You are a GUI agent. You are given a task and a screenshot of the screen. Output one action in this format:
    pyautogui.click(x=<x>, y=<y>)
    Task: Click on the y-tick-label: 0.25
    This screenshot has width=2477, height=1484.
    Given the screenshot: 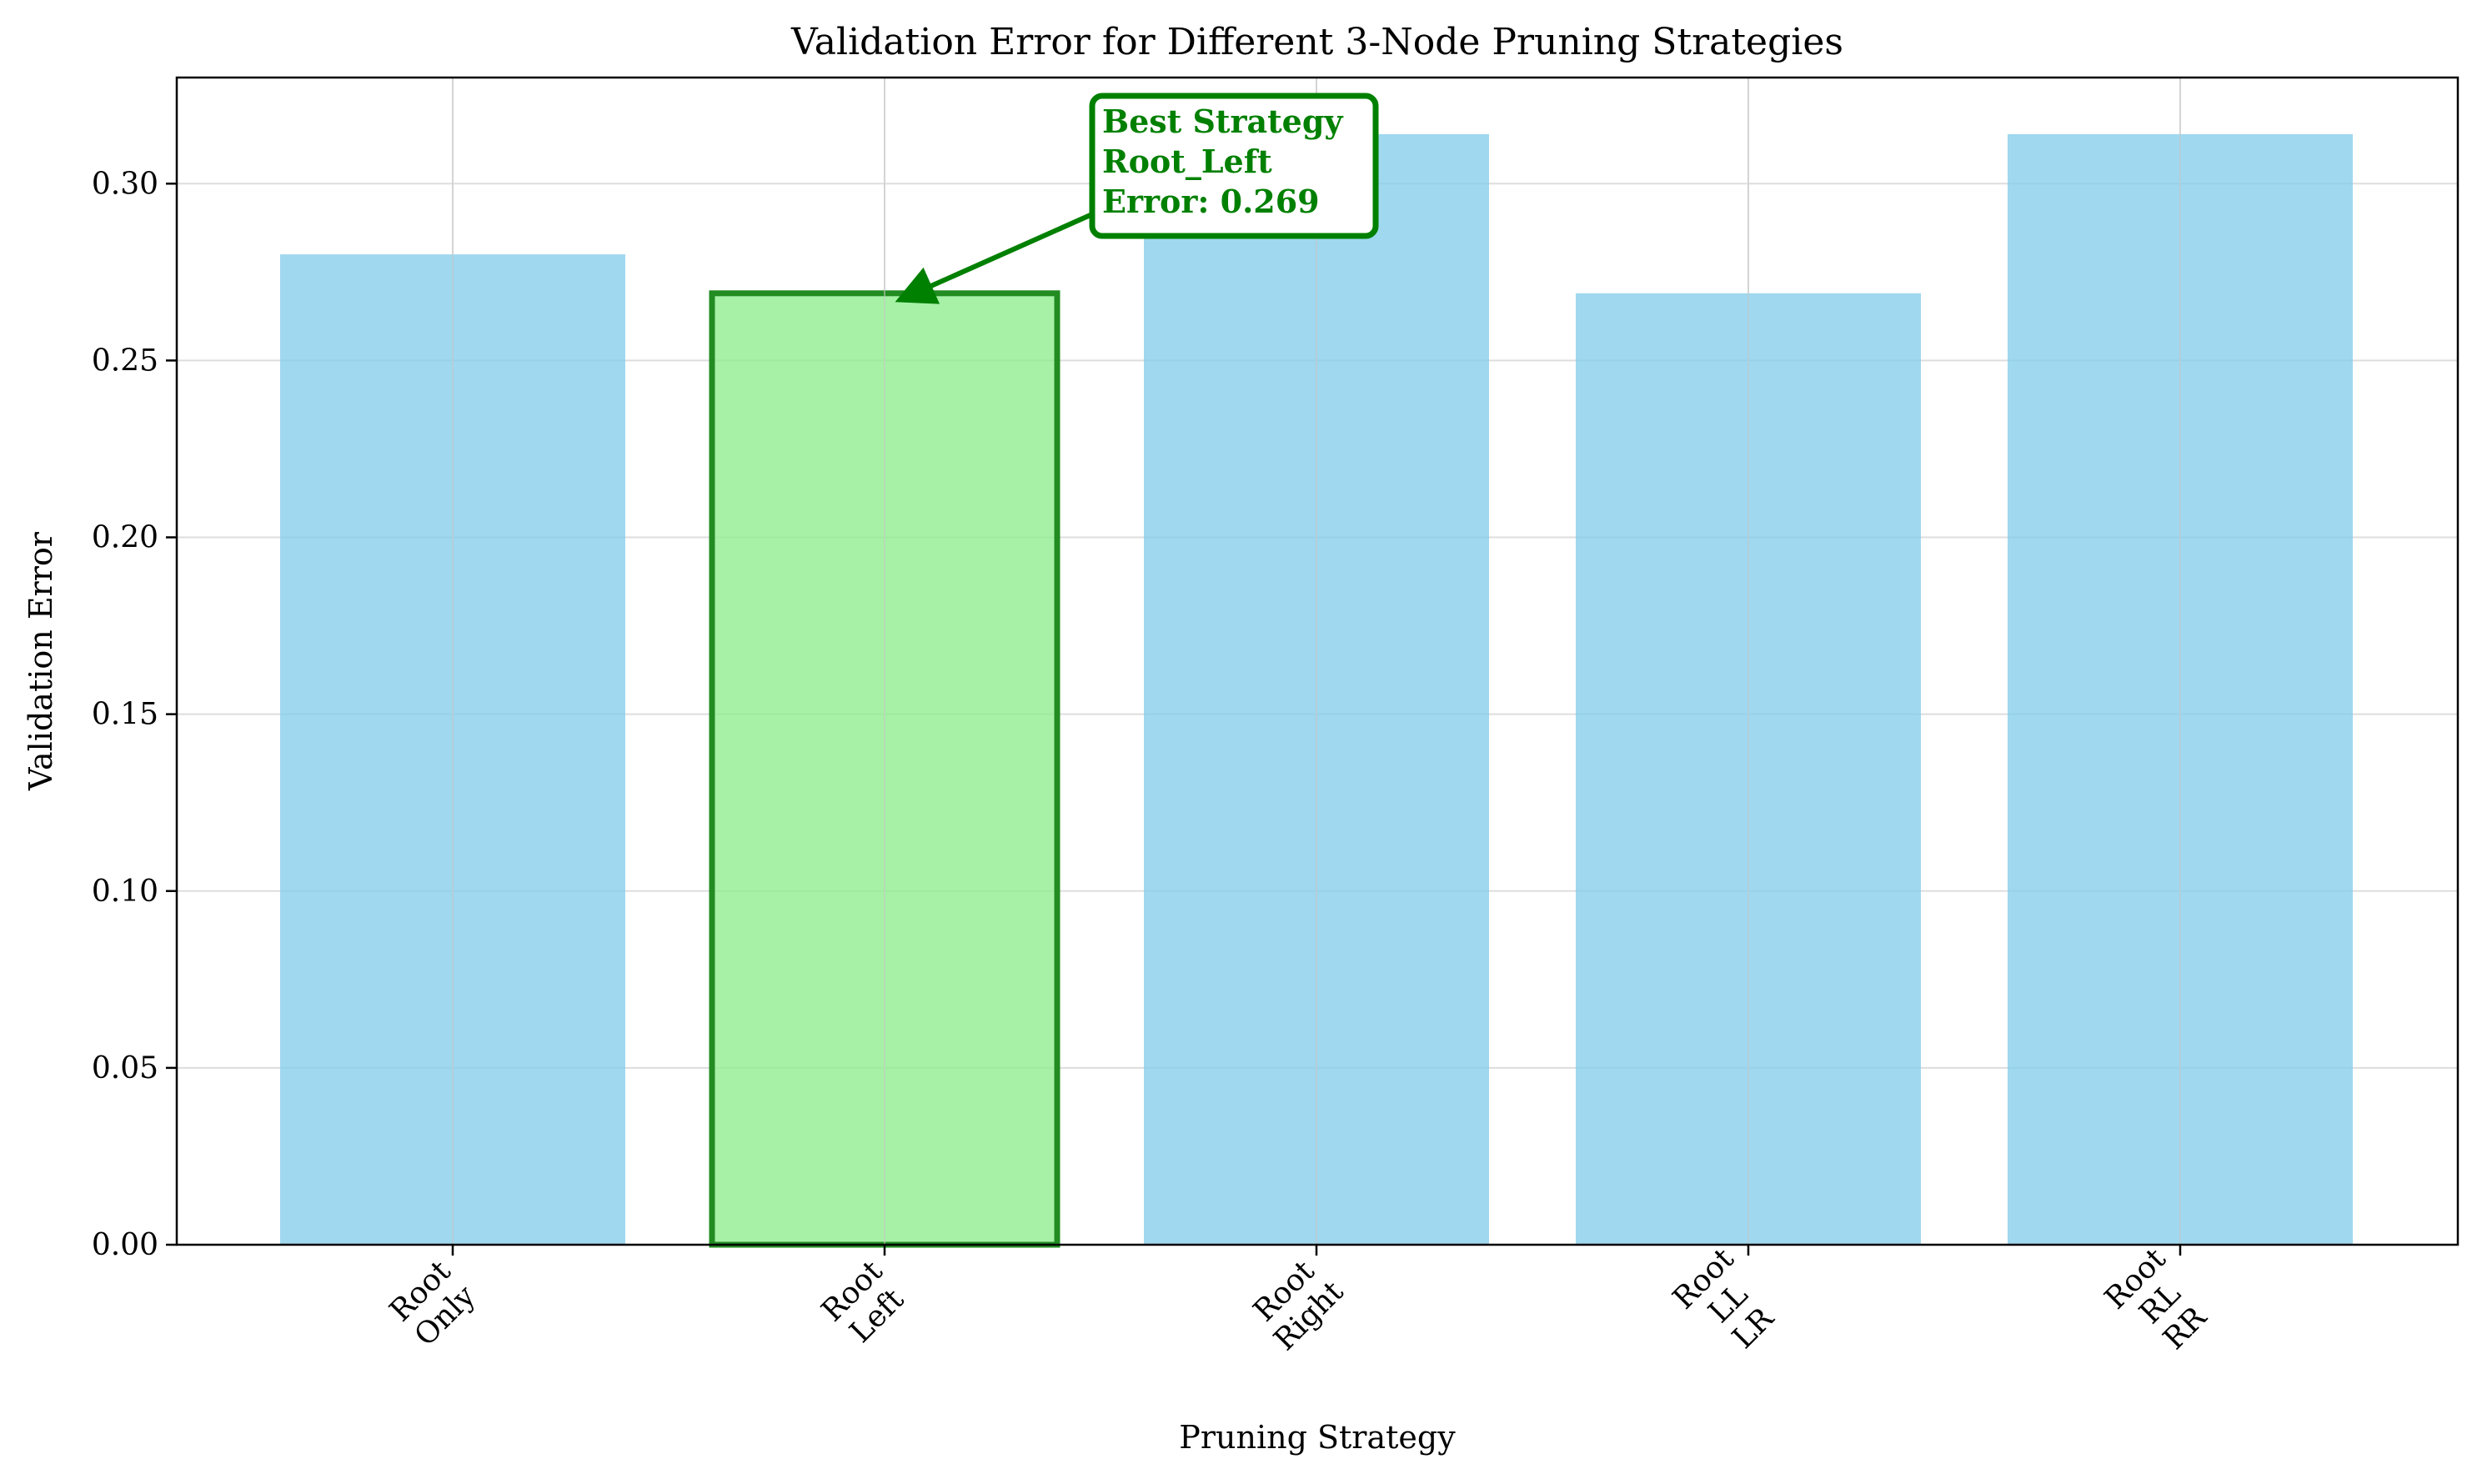 What is the action you would take?
    pyautogui.click(x=125, y=360)
    